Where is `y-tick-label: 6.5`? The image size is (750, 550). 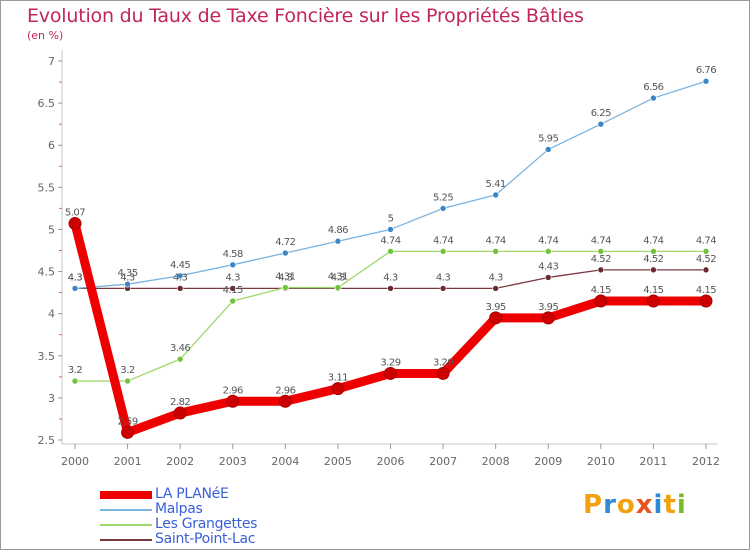
y-tick-label: 6.5 is located at coordinates (47, 103).